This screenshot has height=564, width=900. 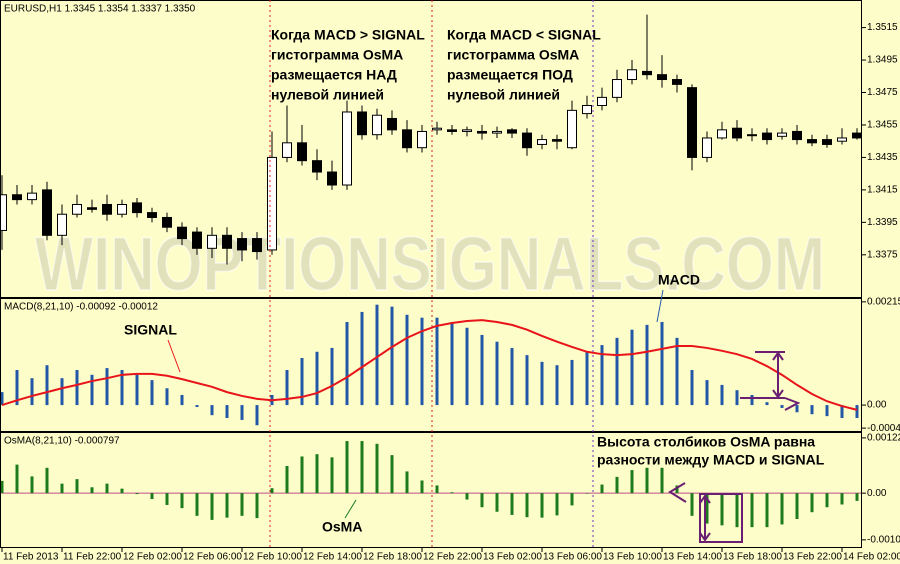 What do you see at coordinates (882, 222) in the screenshot?
I see `y-tick-label: 1.3395` at bounding box center [882, 222].